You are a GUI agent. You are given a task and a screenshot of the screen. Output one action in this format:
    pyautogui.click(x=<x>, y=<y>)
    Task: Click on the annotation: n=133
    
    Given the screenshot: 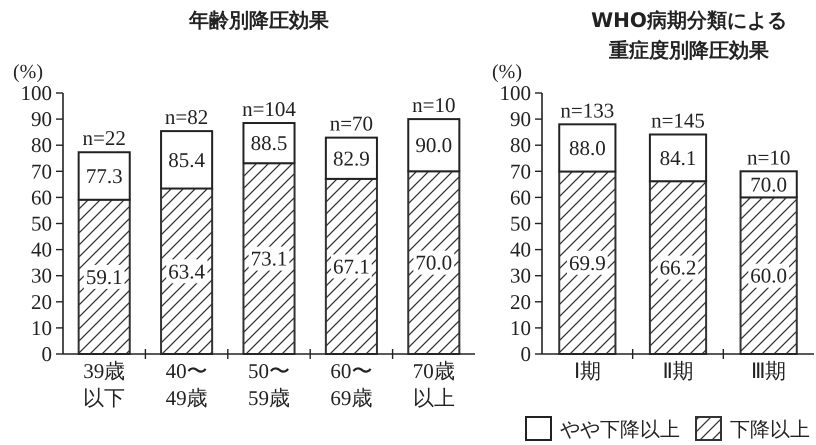 What is the action you would take?
    pyautogui.click(x=587, y=110)
    